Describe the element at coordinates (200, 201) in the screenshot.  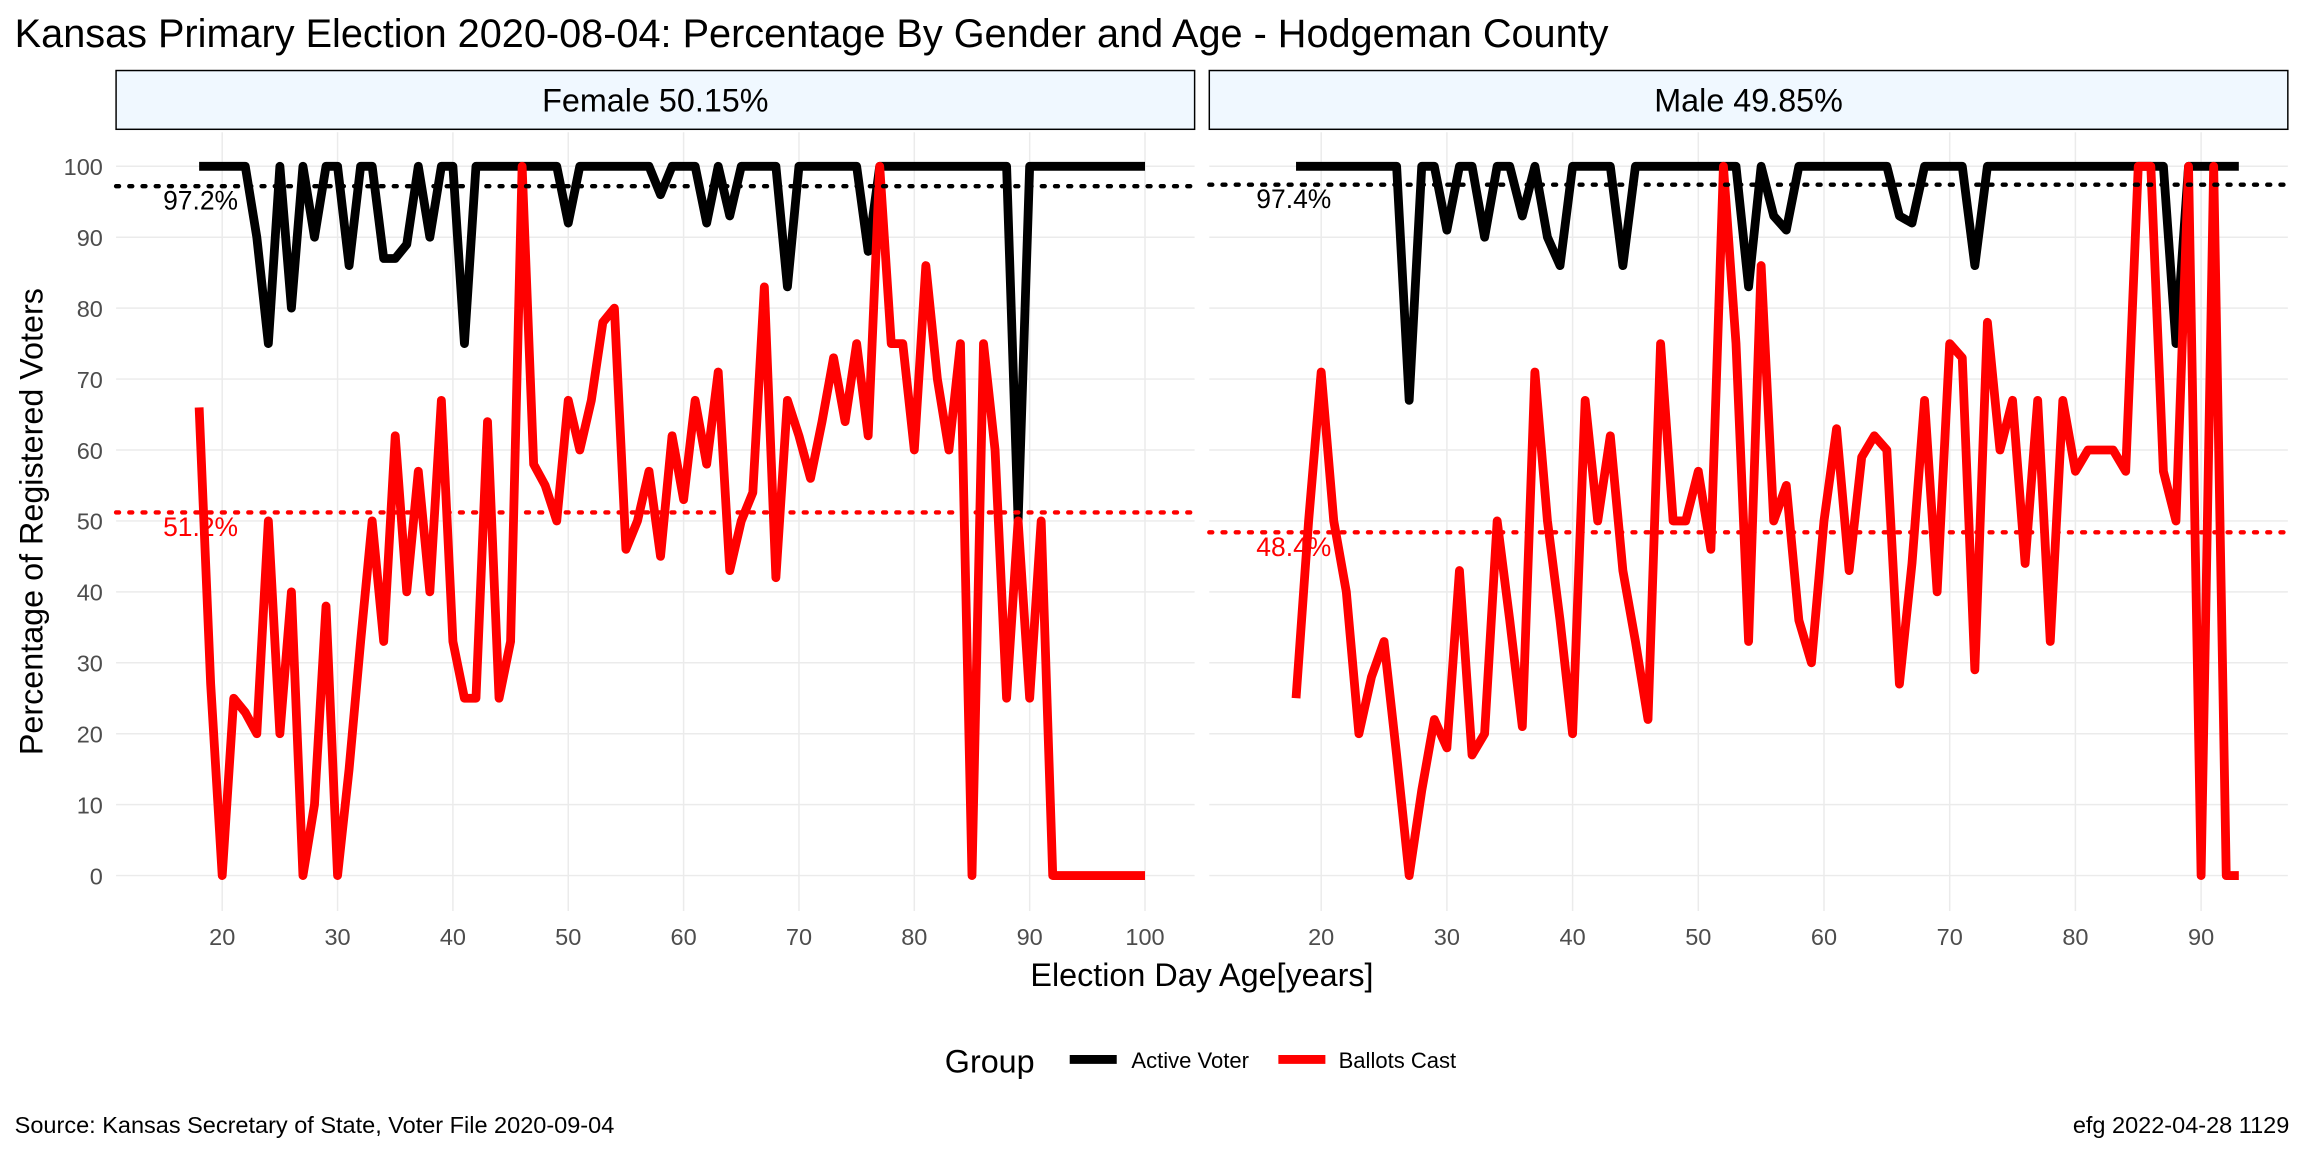
I see `reference-label: 97.2%` at that location.